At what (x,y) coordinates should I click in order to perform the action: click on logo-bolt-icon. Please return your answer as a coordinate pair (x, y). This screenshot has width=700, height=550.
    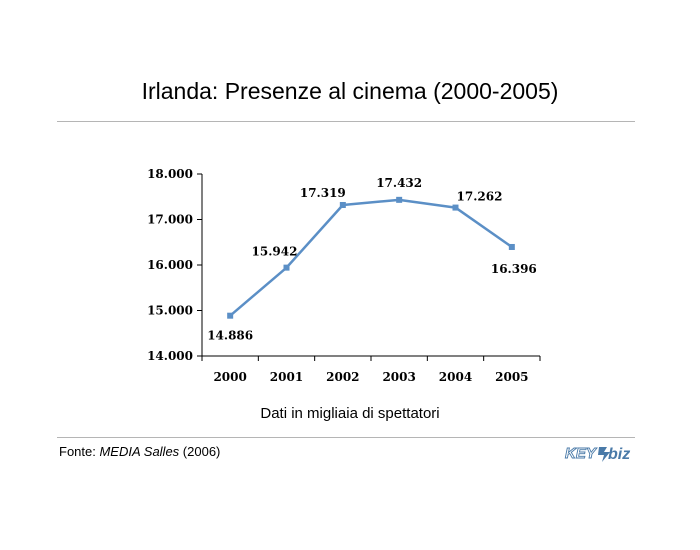
    Looking at the image, I should click on (604, 454).